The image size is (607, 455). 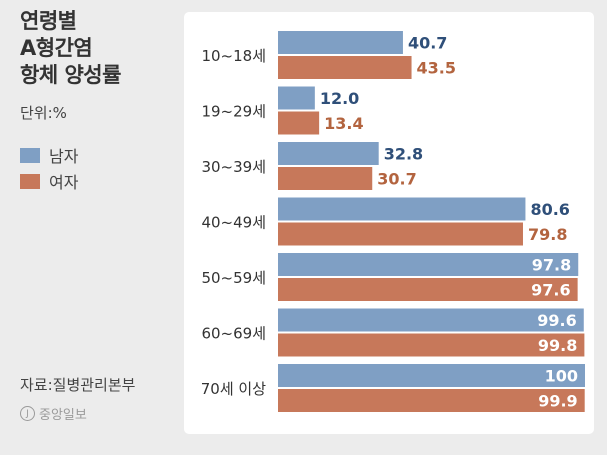 What do you see at coordinates (30, 155) in the screenshot?
I see `legend-swatch-male` at bounding box center [30, 155].